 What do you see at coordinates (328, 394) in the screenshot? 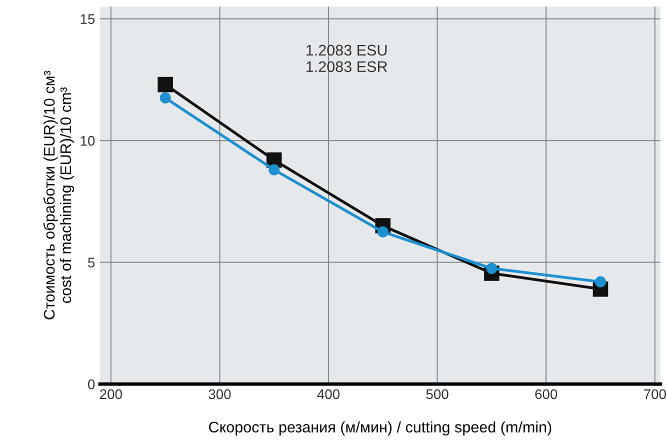
I see `x-tick-label: 400` at bounding box center [328, 394].